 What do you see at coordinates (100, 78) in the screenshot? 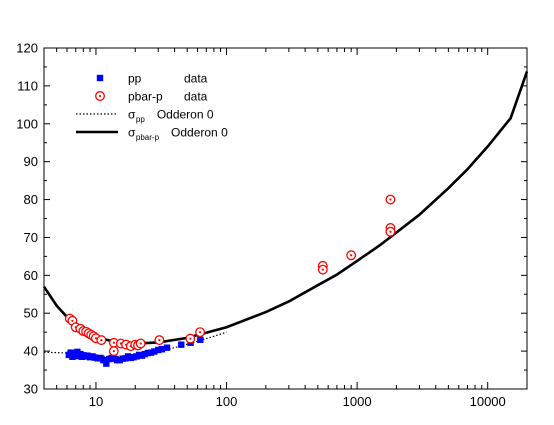
I see `legend-marker-pp` at bounding box center [100, 78].